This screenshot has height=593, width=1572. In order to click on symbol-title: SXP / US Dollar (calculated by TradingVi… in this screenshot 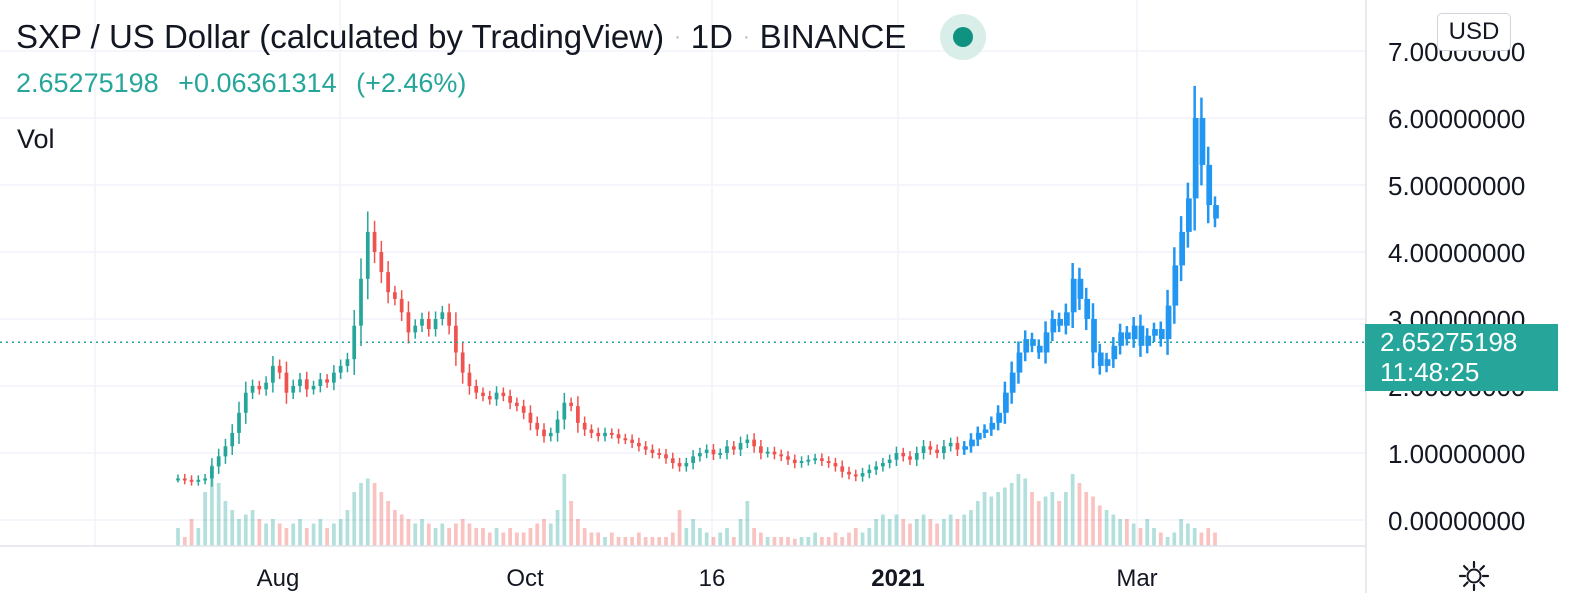, I will do `click(340, 36)`.